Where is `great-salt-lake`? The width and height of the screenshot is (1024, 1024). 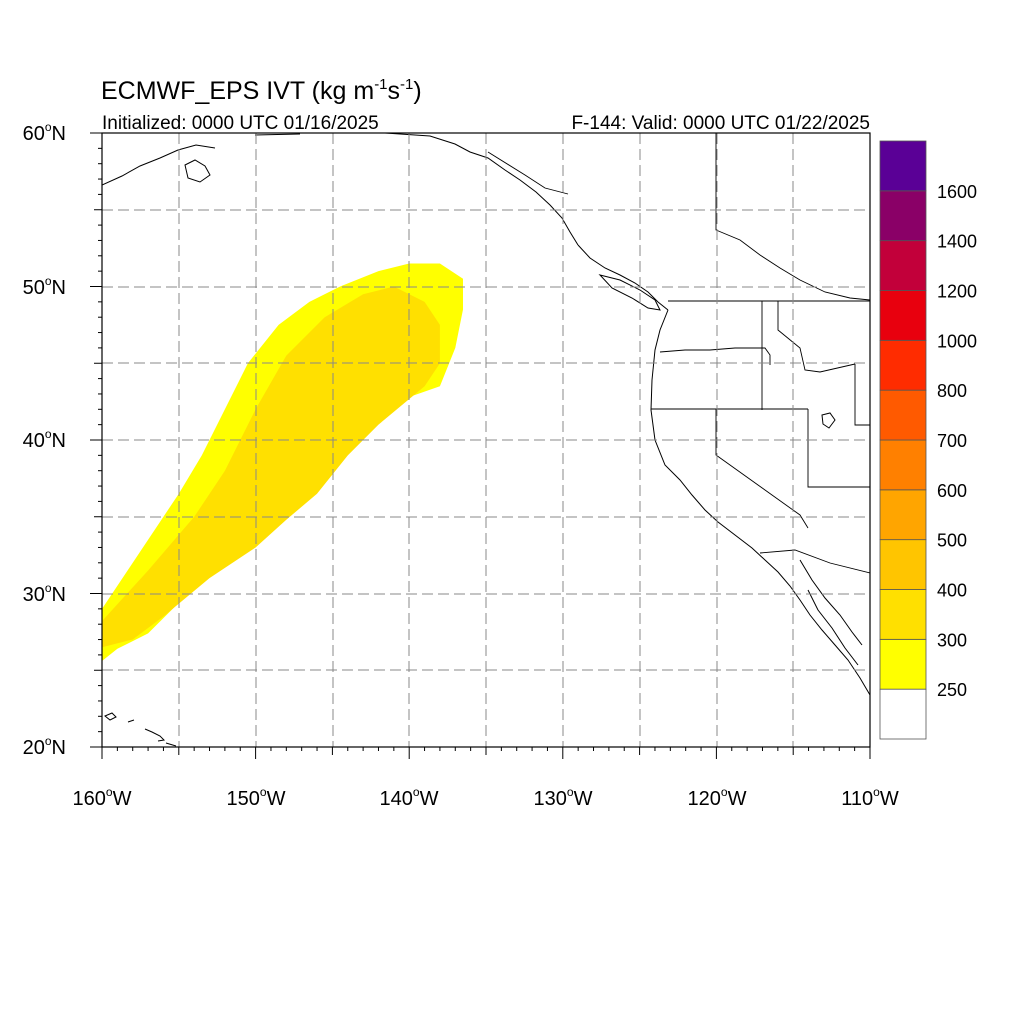
great-salt-lake is located at coordinates (828, 420).